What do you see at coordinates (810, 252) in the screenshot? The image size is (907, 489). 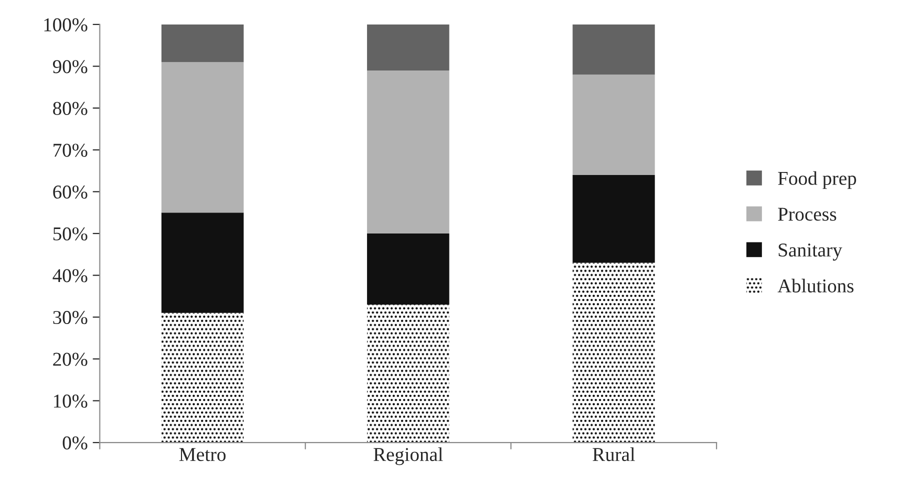 I see `legend-label: Sanitary` at bounding box center [810, 252].